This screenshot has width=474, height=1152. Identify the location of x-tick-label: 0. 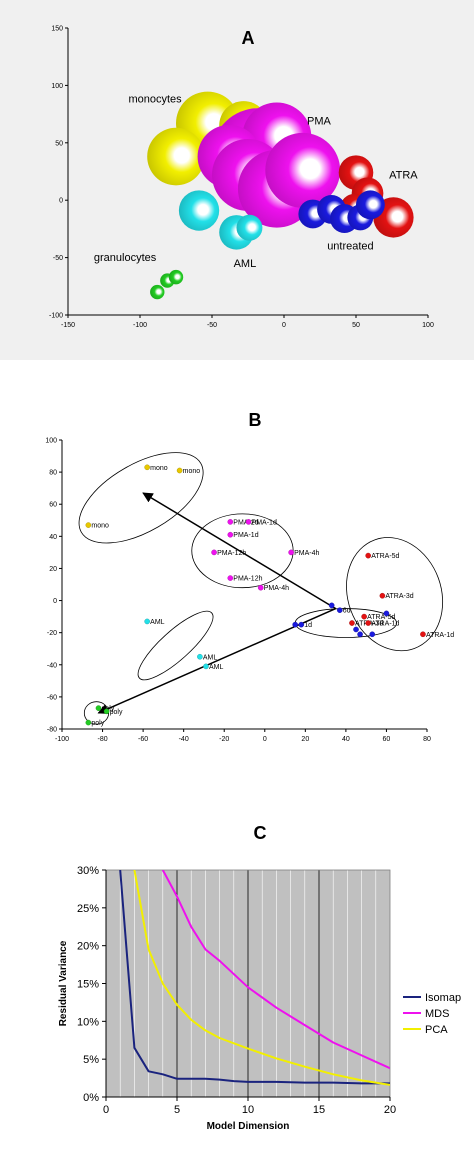
(265, 739).